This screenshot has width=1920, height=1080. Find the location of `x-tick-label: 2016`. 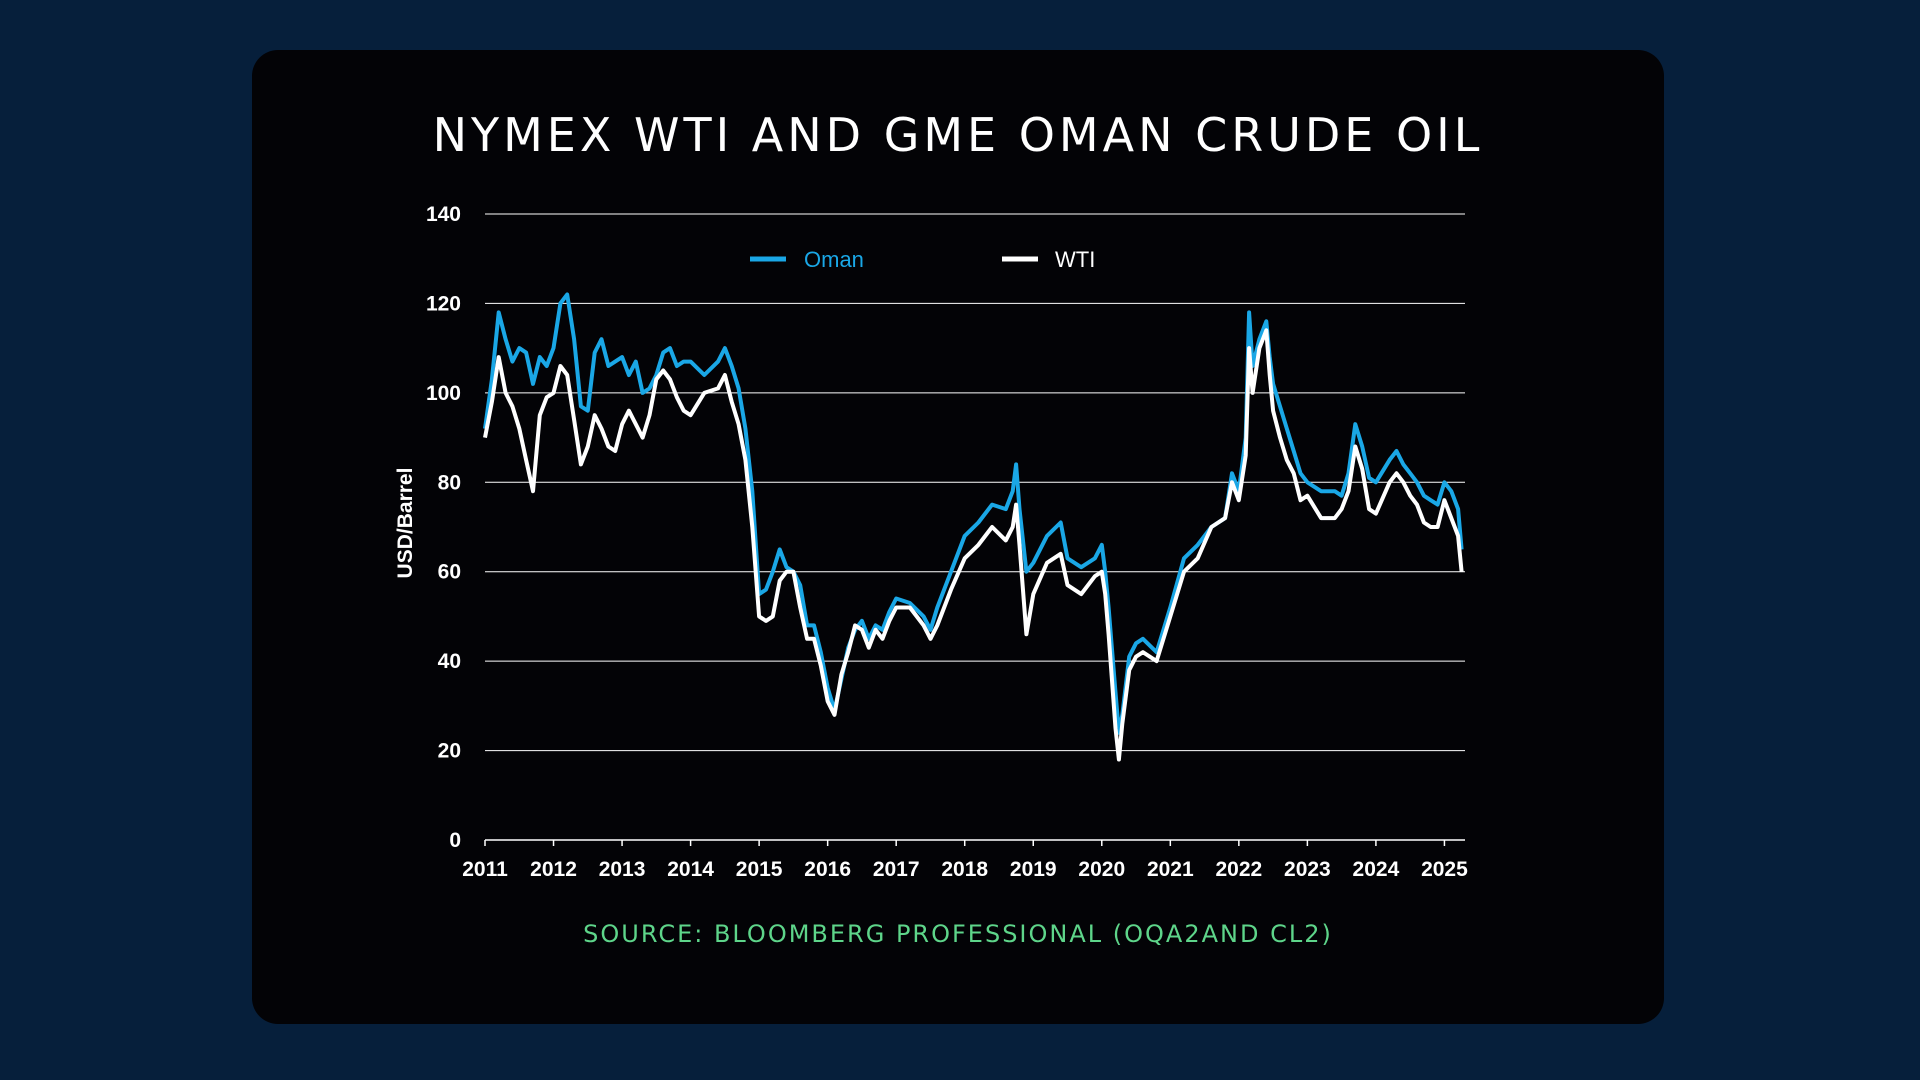

x-tick-label: 2016 is located at coordinates (827, 869).